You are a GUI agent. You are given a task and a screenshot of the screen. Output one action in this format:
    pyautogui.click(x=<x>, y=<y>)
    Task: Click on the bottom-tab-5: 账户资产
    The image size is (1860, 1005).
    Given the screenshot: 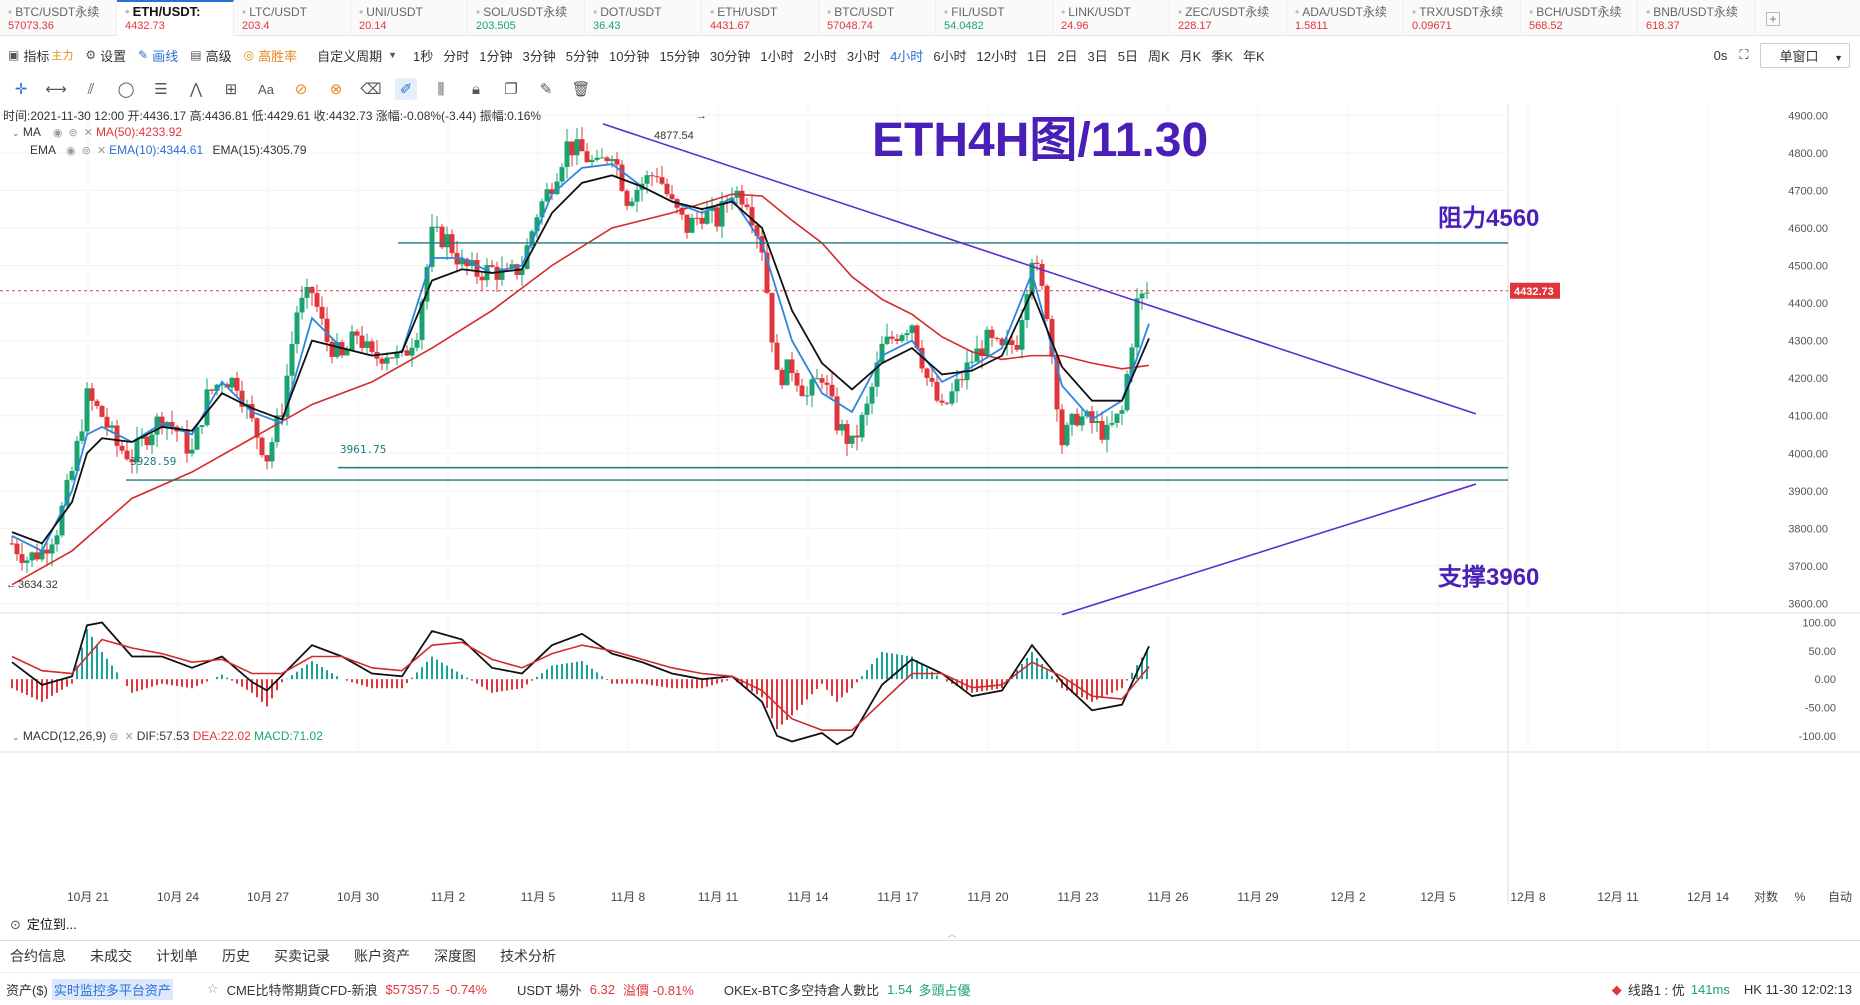 What is the action you would take?
    pyautogui.click(x=382, y=955)
    